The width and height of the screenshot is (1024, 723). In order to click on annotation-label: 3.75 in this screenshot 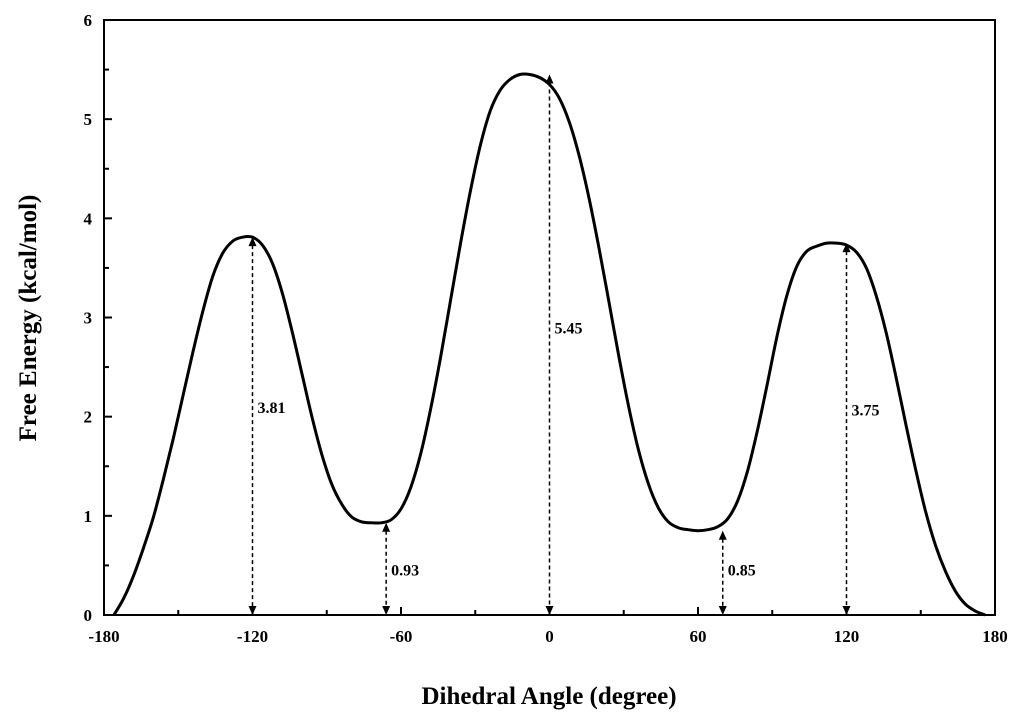, I will do `click(866, 411)`.